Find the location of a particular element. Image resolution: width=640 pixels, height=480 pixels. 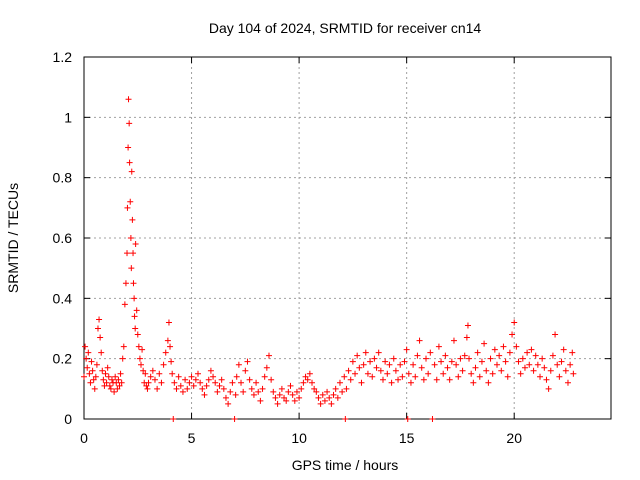

y-axis-label: SRMTID / TECUs is located at coordinates (13, 238).